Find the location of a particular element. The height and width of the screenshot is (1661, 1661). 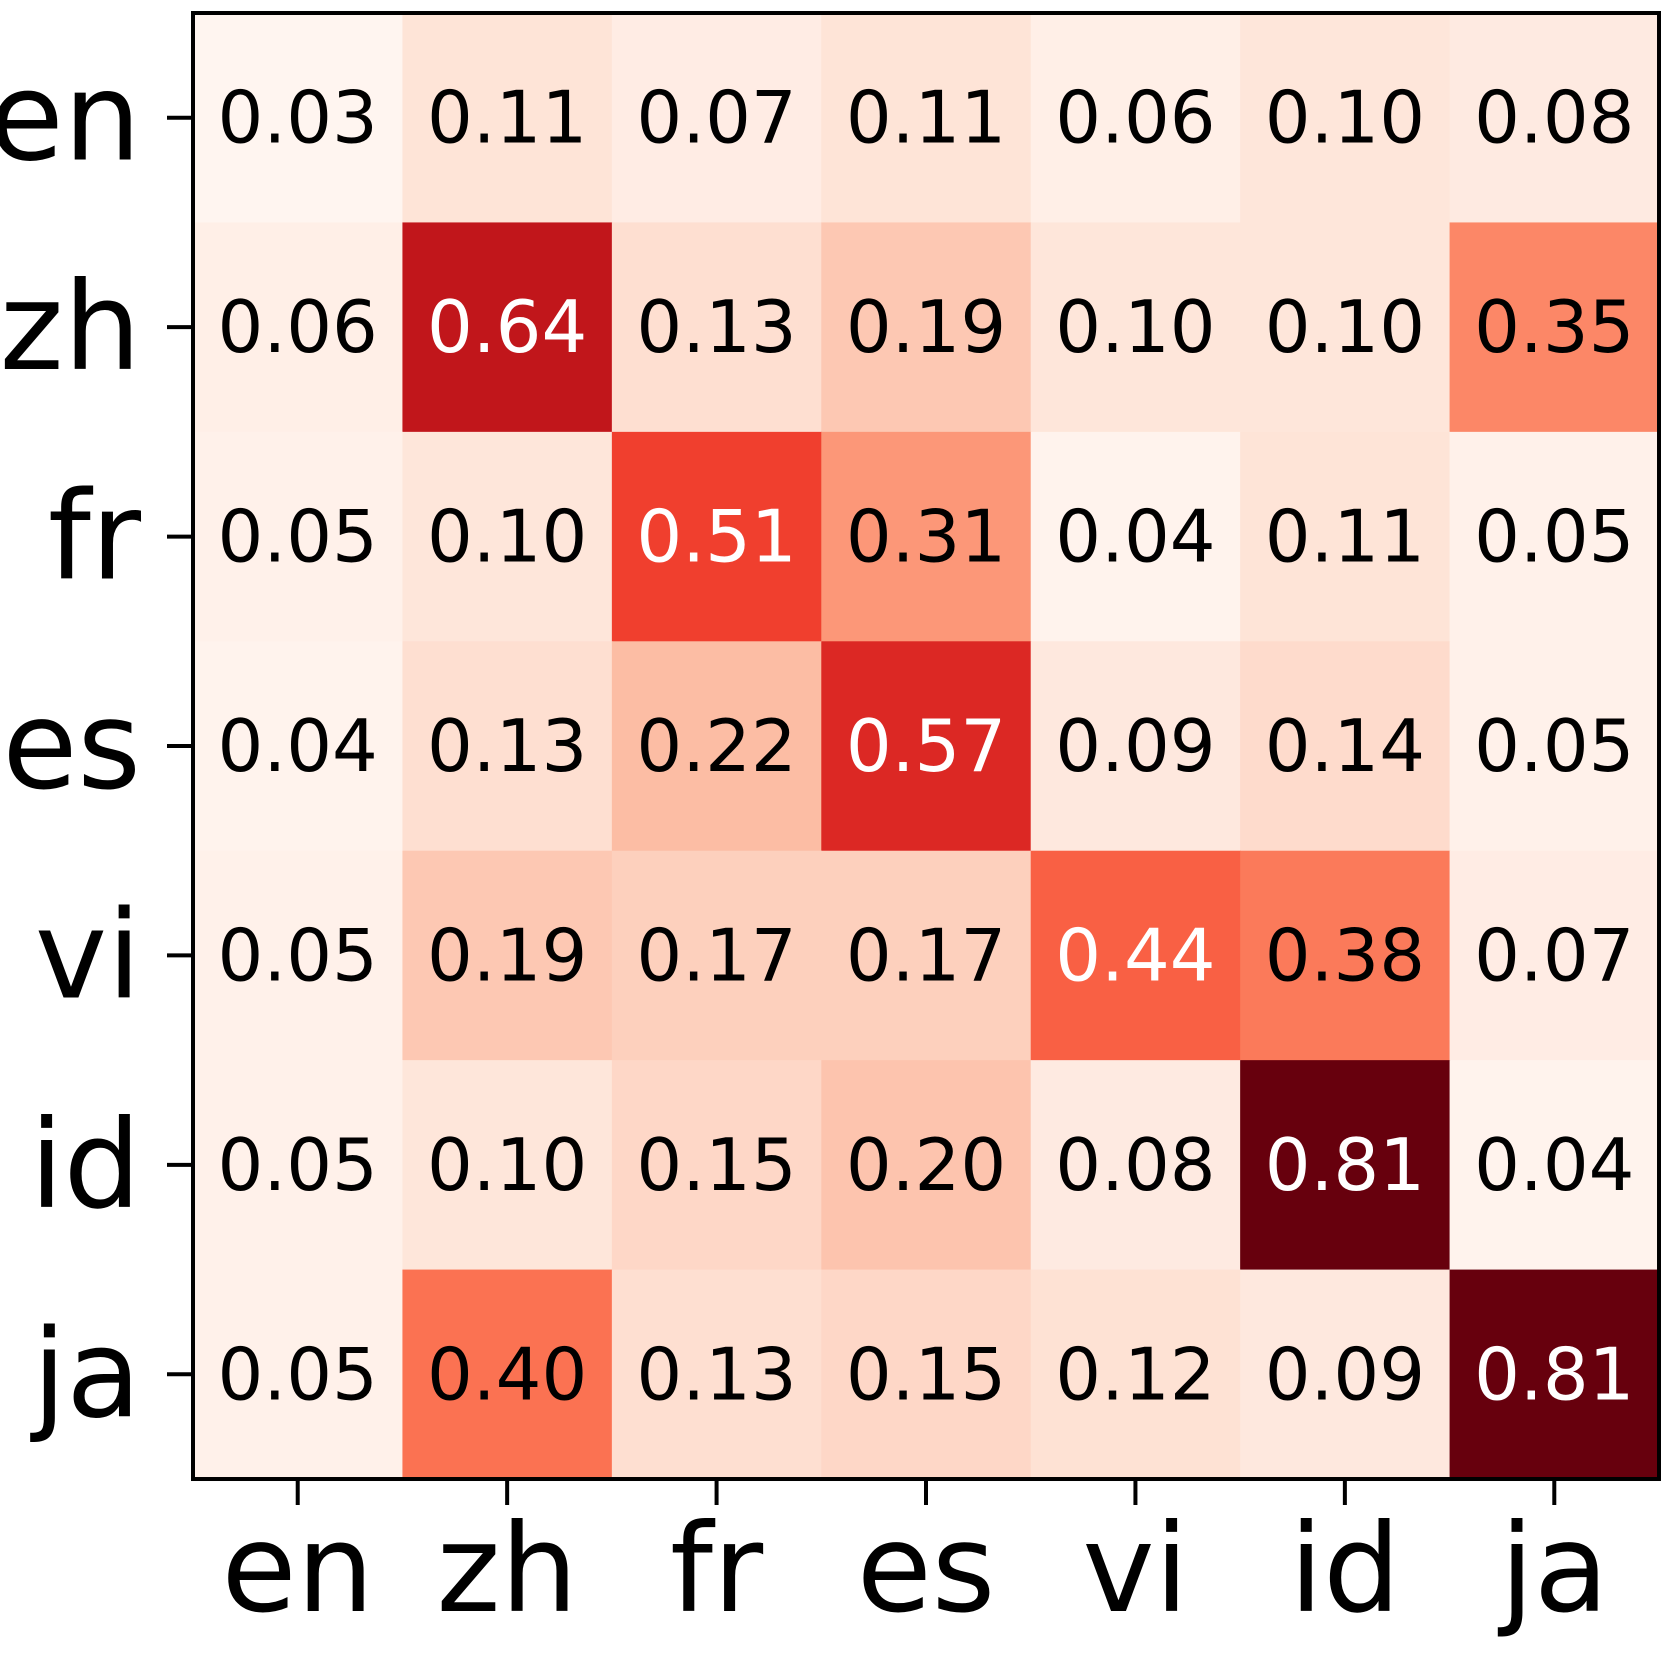

heatmap-cell-es-zh is located at coordinates (507, 746).